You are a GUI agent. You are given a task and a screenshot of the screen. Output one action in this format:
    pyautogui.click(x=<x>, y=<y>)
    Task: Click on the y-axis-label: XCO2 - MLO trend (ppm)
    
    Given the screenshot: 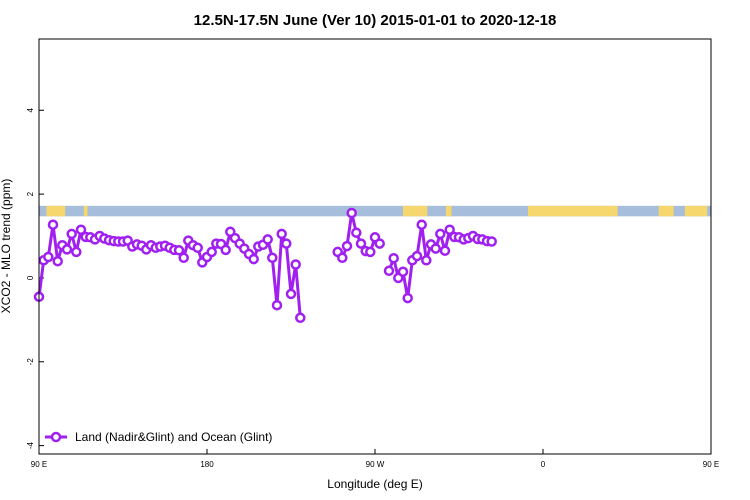 What is the action you would take?
    pyautogui.click(x=6, y=246)
    